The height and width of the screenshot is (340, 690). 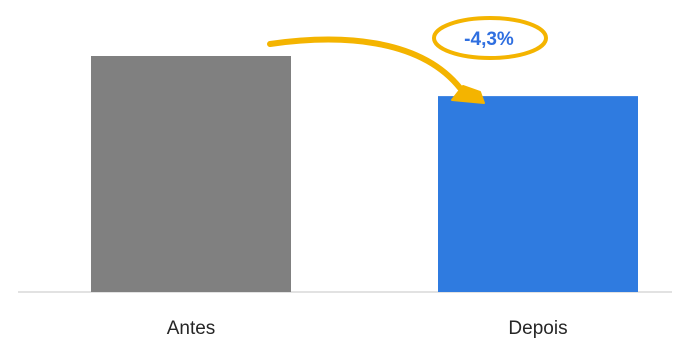 I want to click on change-annotation: -4,3%, so click(x=407, y=60).